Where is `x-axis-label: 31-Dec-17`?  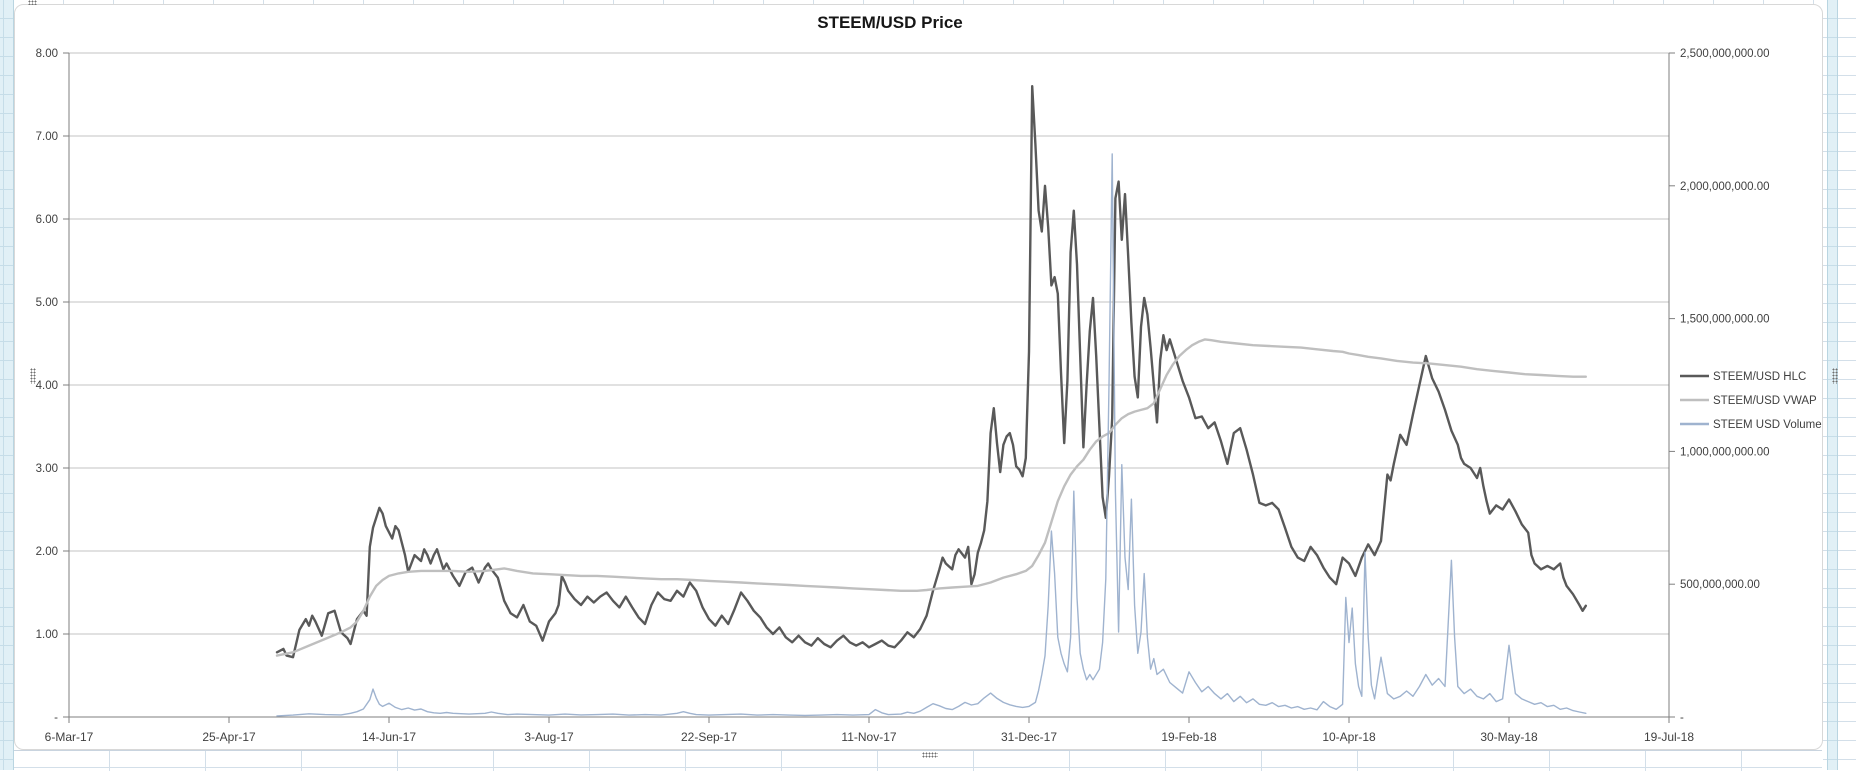
x-axis-label: 31-Dec-17 is located at coordinates (1029, 737).